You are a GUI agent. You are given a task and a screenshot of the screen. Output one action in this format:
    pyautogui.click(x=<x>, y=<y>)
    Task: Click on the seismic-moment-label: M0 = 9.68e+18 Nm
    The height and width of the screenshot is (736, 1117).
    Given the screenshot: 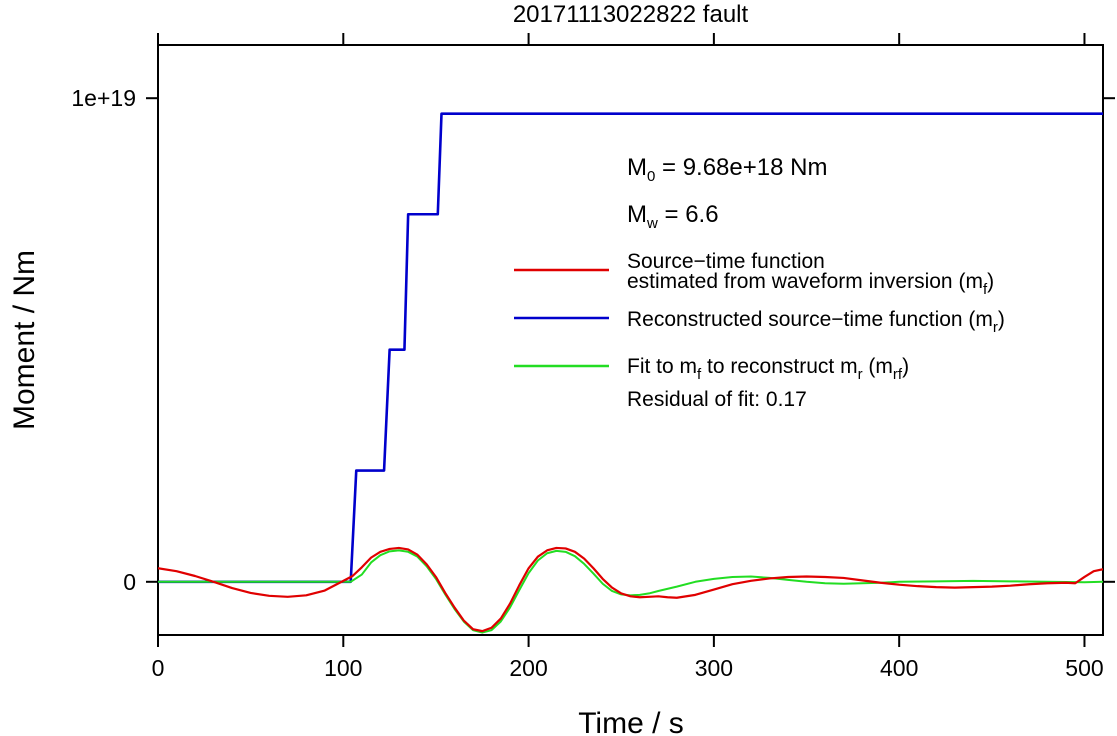 What is the action you would take?
    pyautogui.click(x=727, y=169)
    